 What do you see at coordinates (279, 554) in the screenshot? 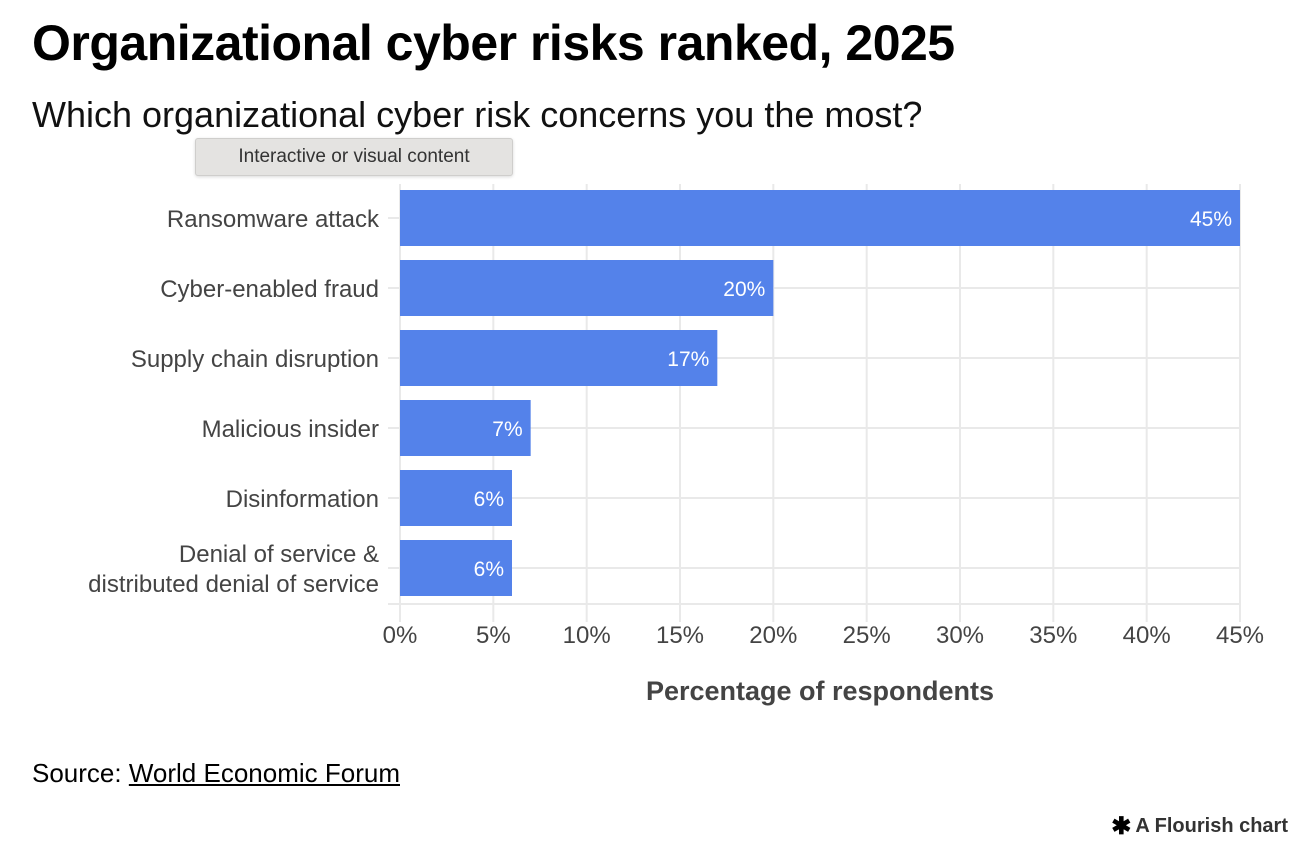
I see `category-label: Denial of service &` at bounding box center [279, 554].